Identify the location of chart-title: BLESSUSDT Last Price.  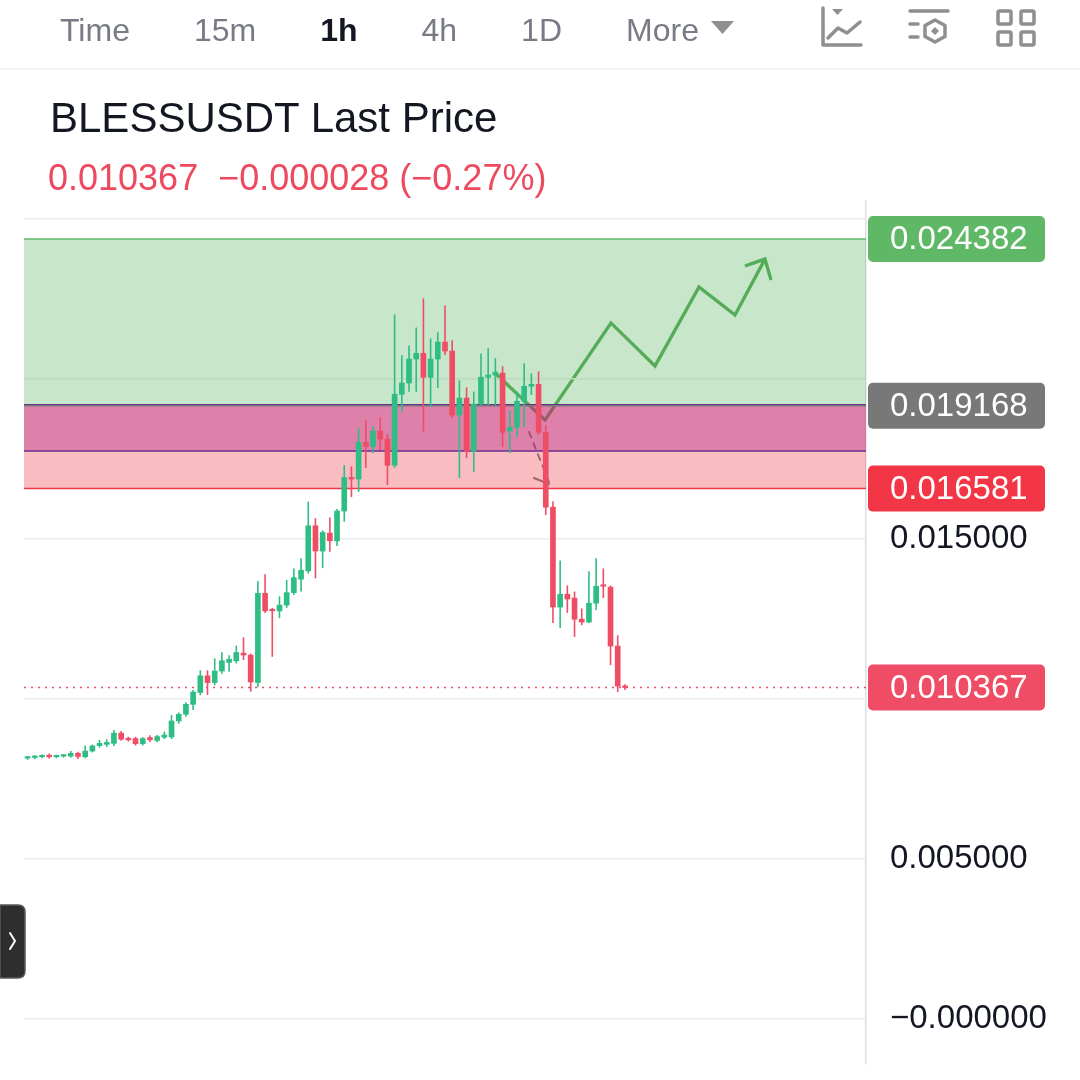
(274, 117).